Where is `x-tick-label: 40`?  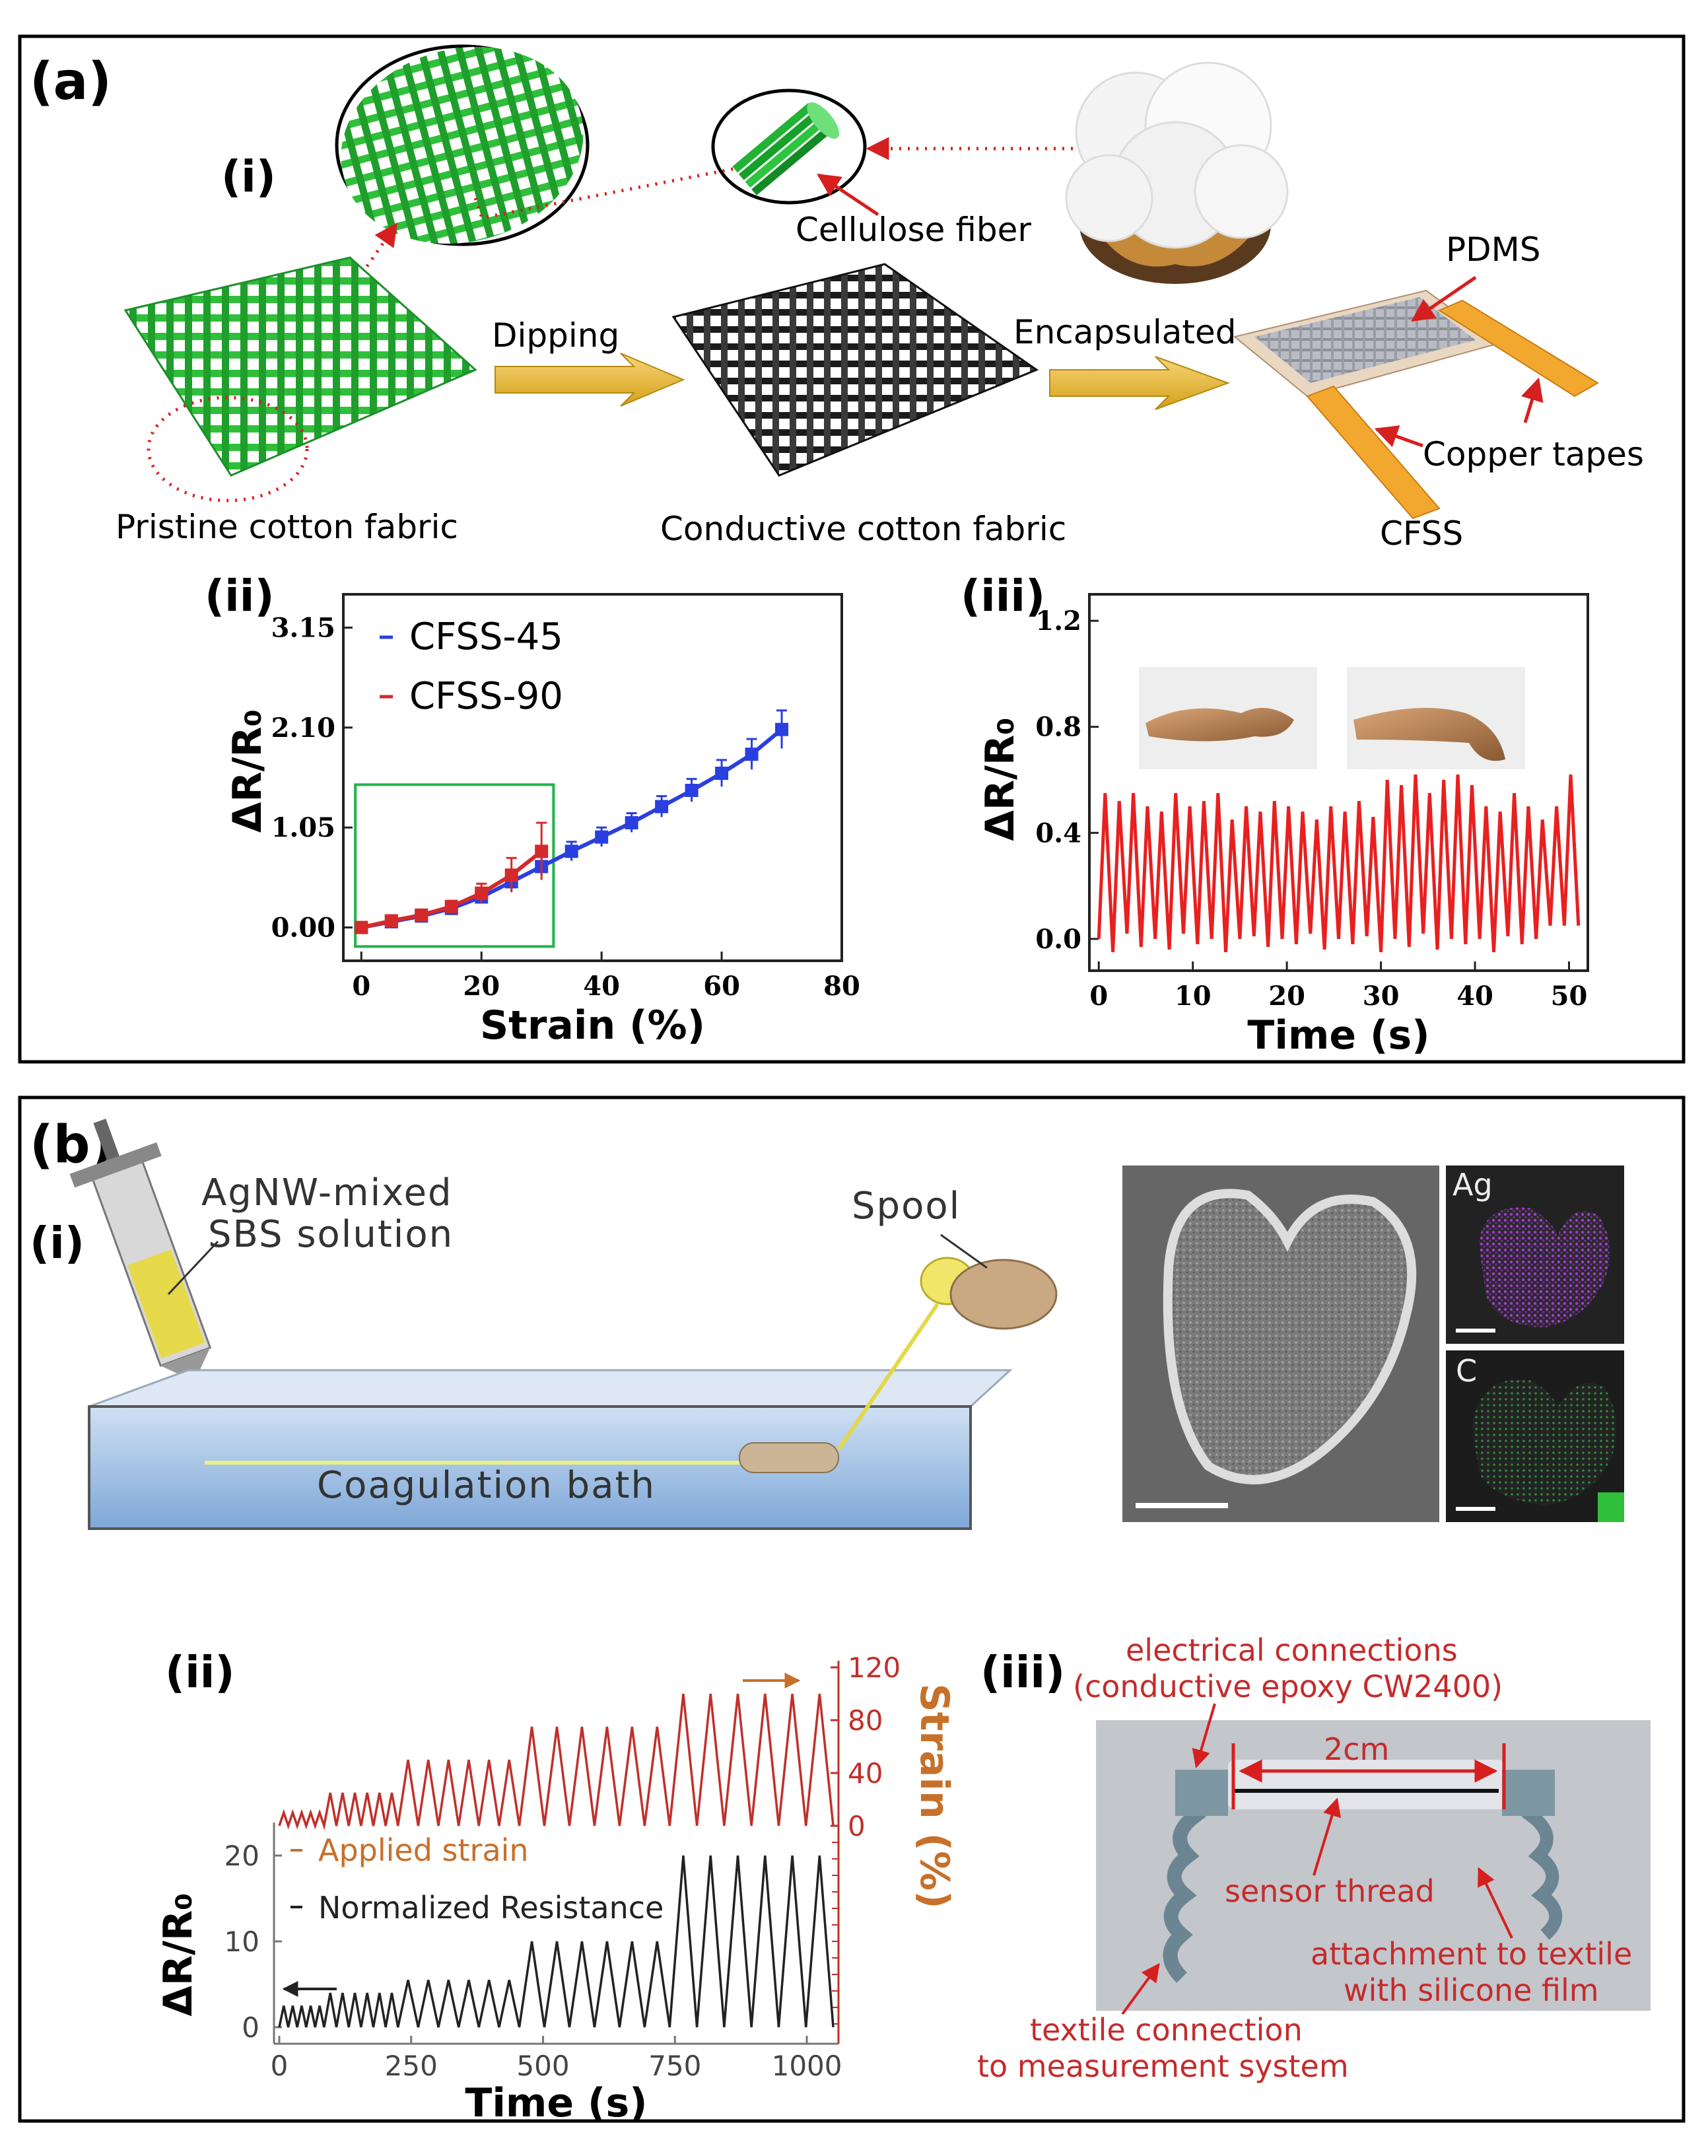 x-tick-label: 40 is located at coordinates (601, 986).